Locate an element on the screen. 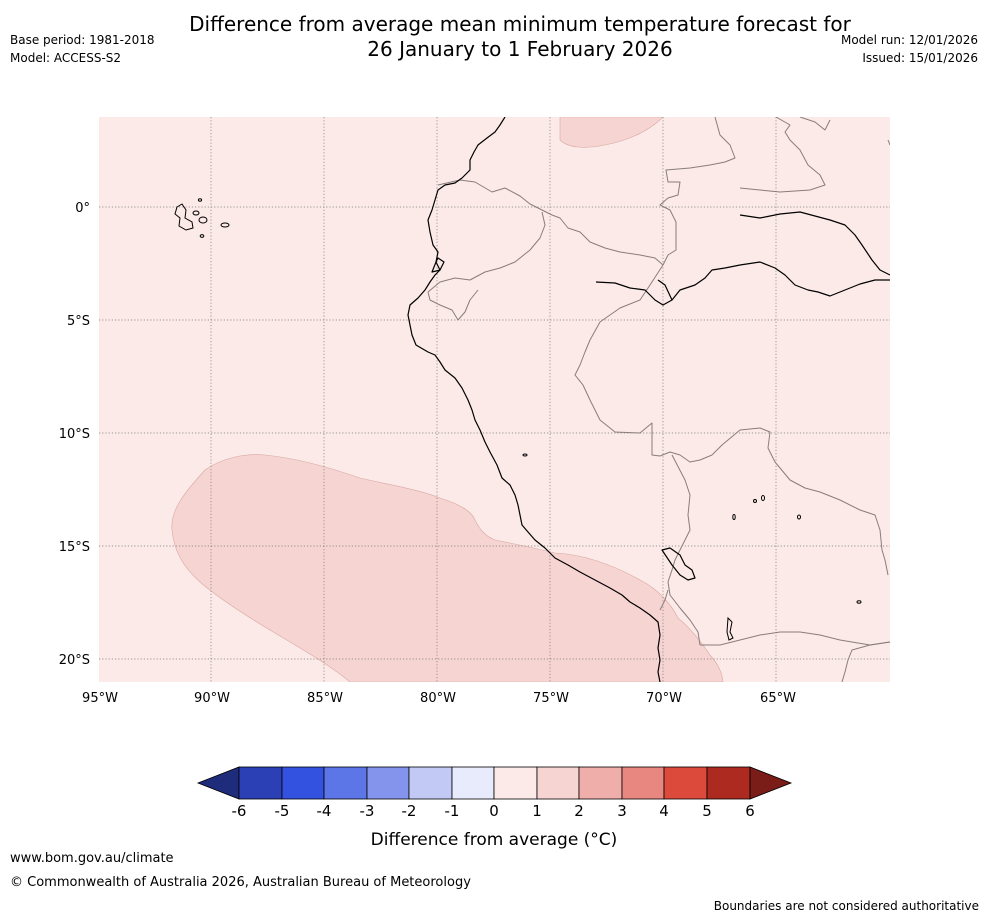 Image resolution: width=988 pixels, height=919 pixels. lake-four is located at coordinates (799, 517).